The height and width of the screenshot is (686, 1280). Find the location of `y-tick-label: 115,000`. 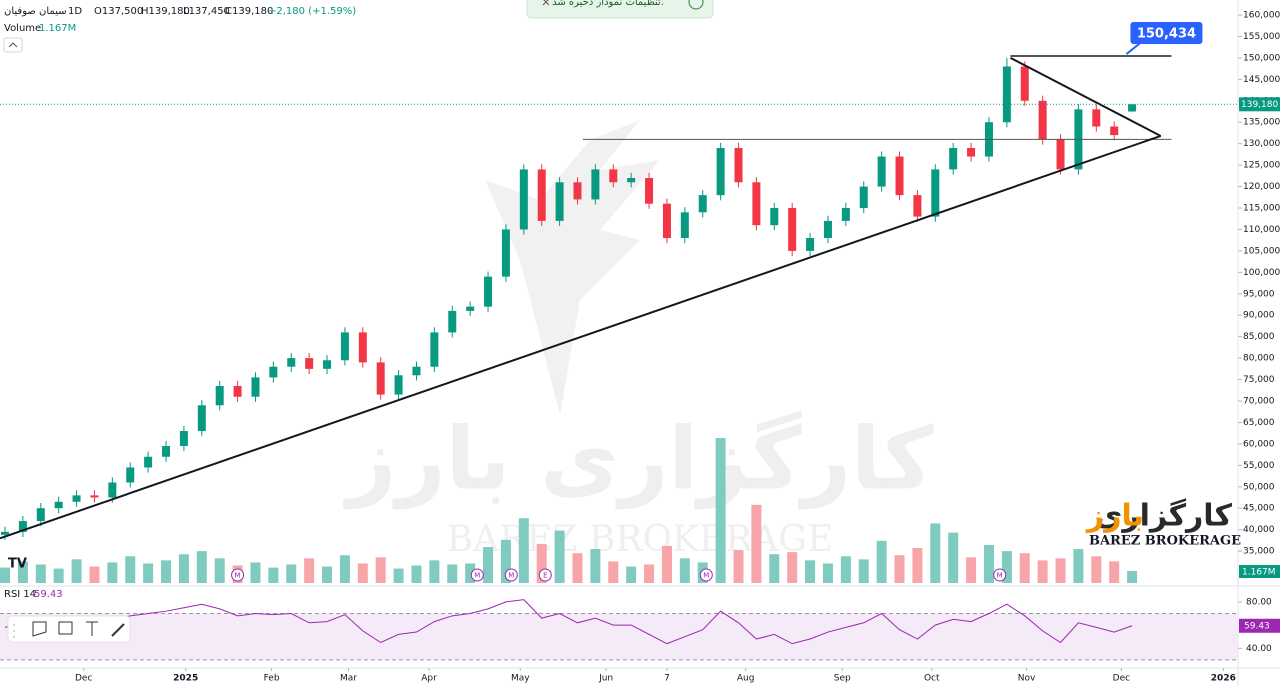

y-tick-label: 115,000 is located at coordinates (1261, 209).